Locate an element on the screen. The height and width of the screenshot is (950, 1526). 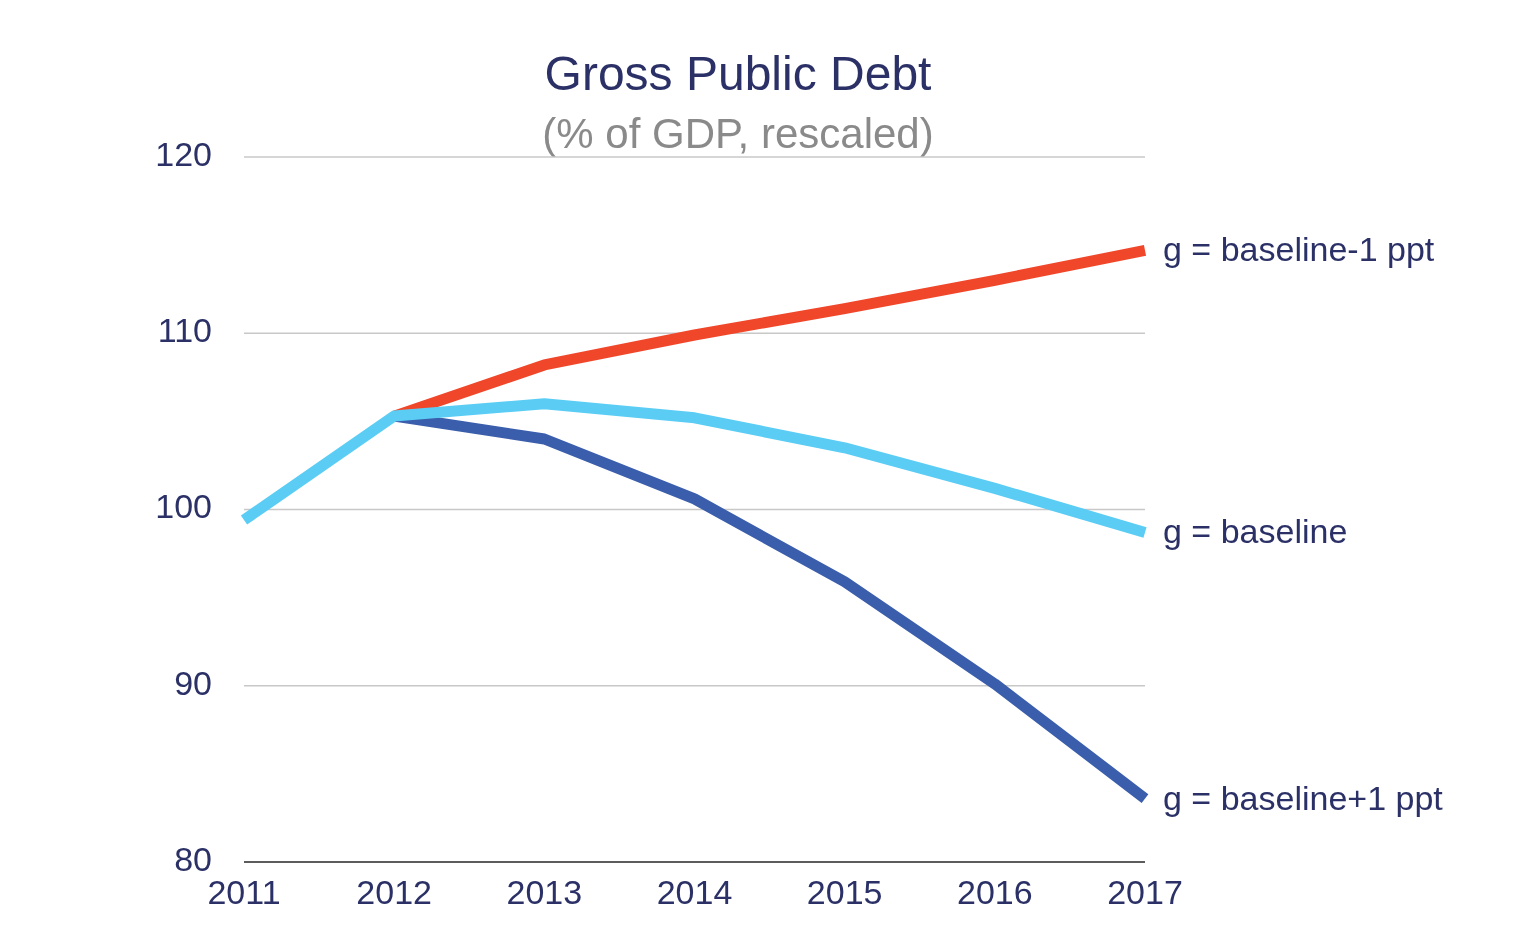
y-tick-label: 90 is located at coordinates (193, 682).